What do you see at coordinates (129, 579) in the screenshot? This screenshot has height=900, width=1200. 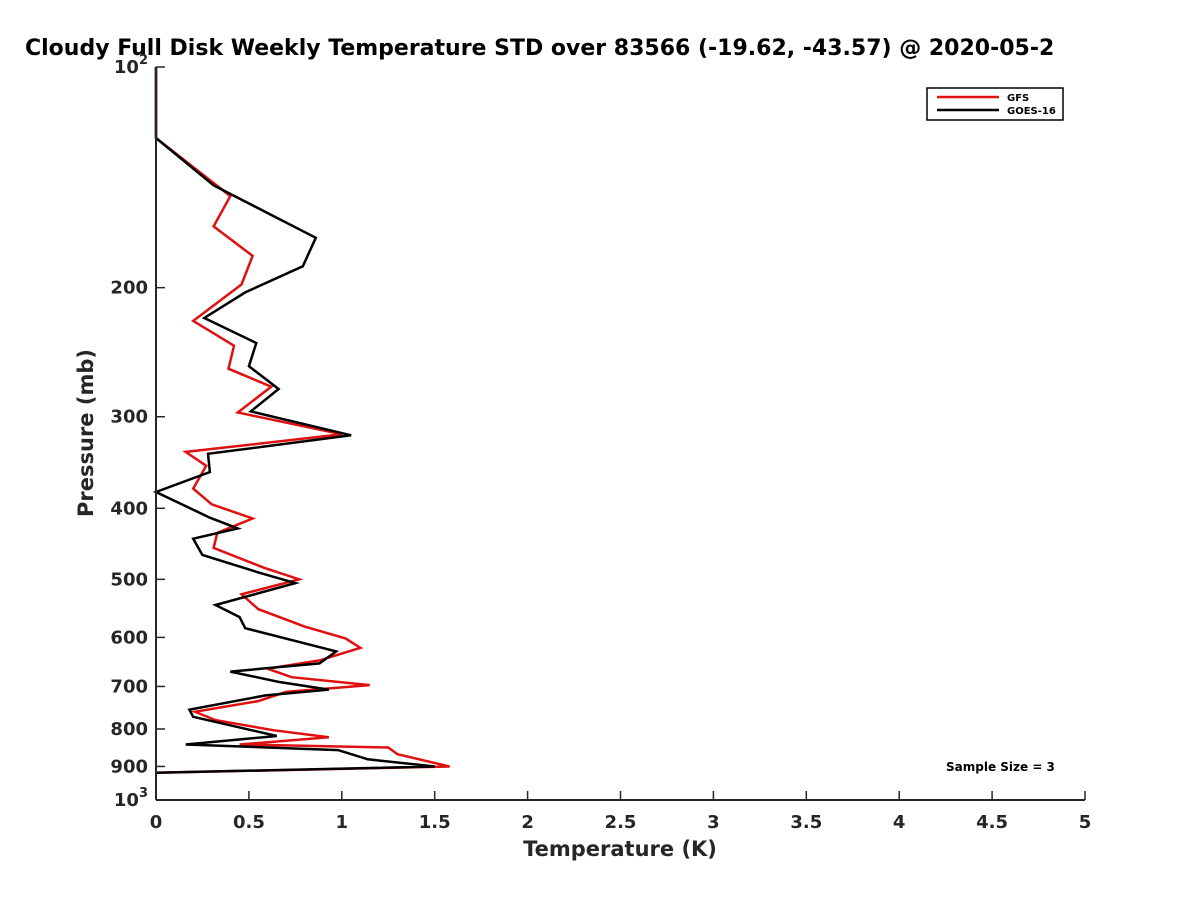 I see `y-tick-label: 500` at bounding box center [129, 579].